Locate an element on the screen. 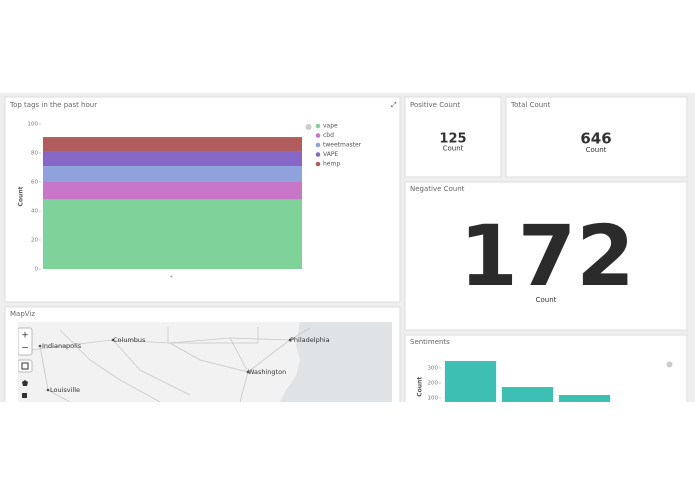 The width and height of the screenshot is (695, 494). y-tick-label: 200 is located at coordinates (433, 384).